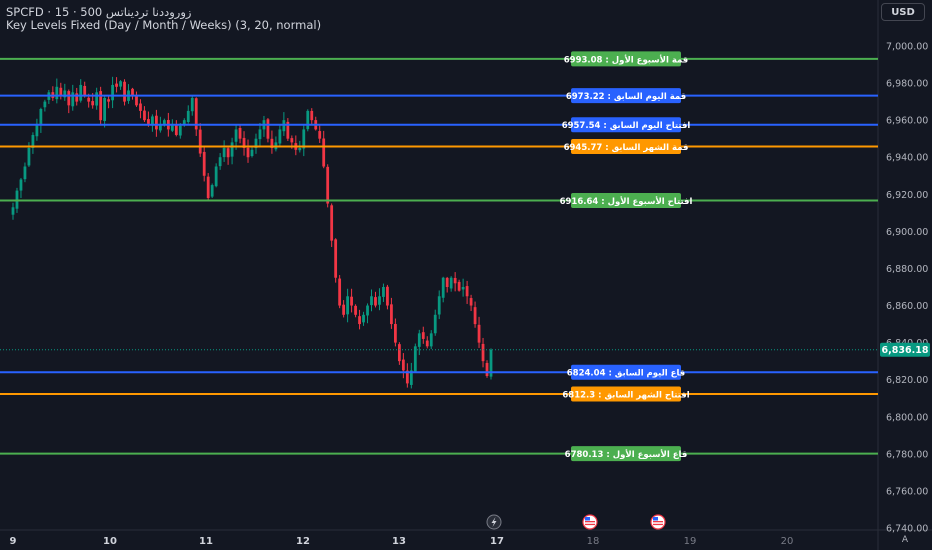 Image resolution: width=932 pixels, height=550 pixels. I want to click on y-tick-label: 6,860.00, so click(907, 306).